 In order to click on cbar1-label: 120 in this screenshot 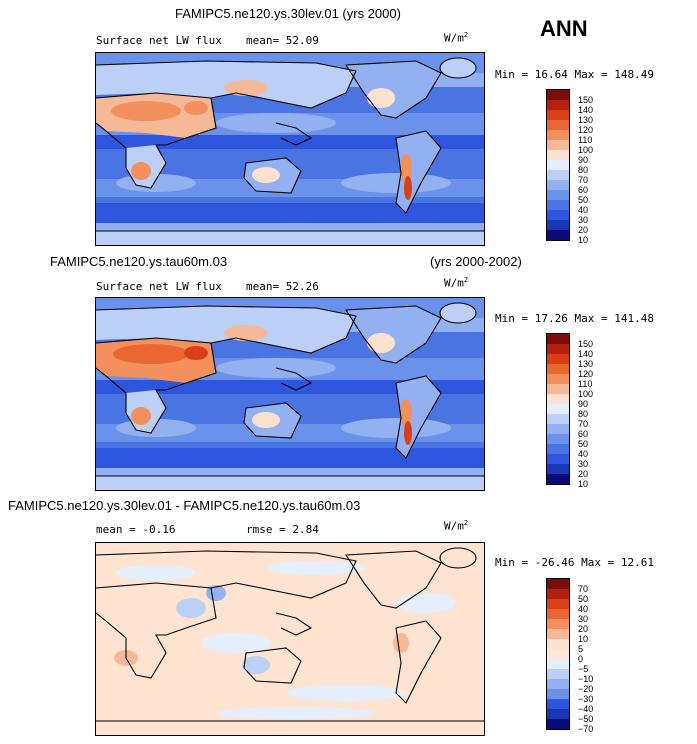, I will do `click(586, 130)`.